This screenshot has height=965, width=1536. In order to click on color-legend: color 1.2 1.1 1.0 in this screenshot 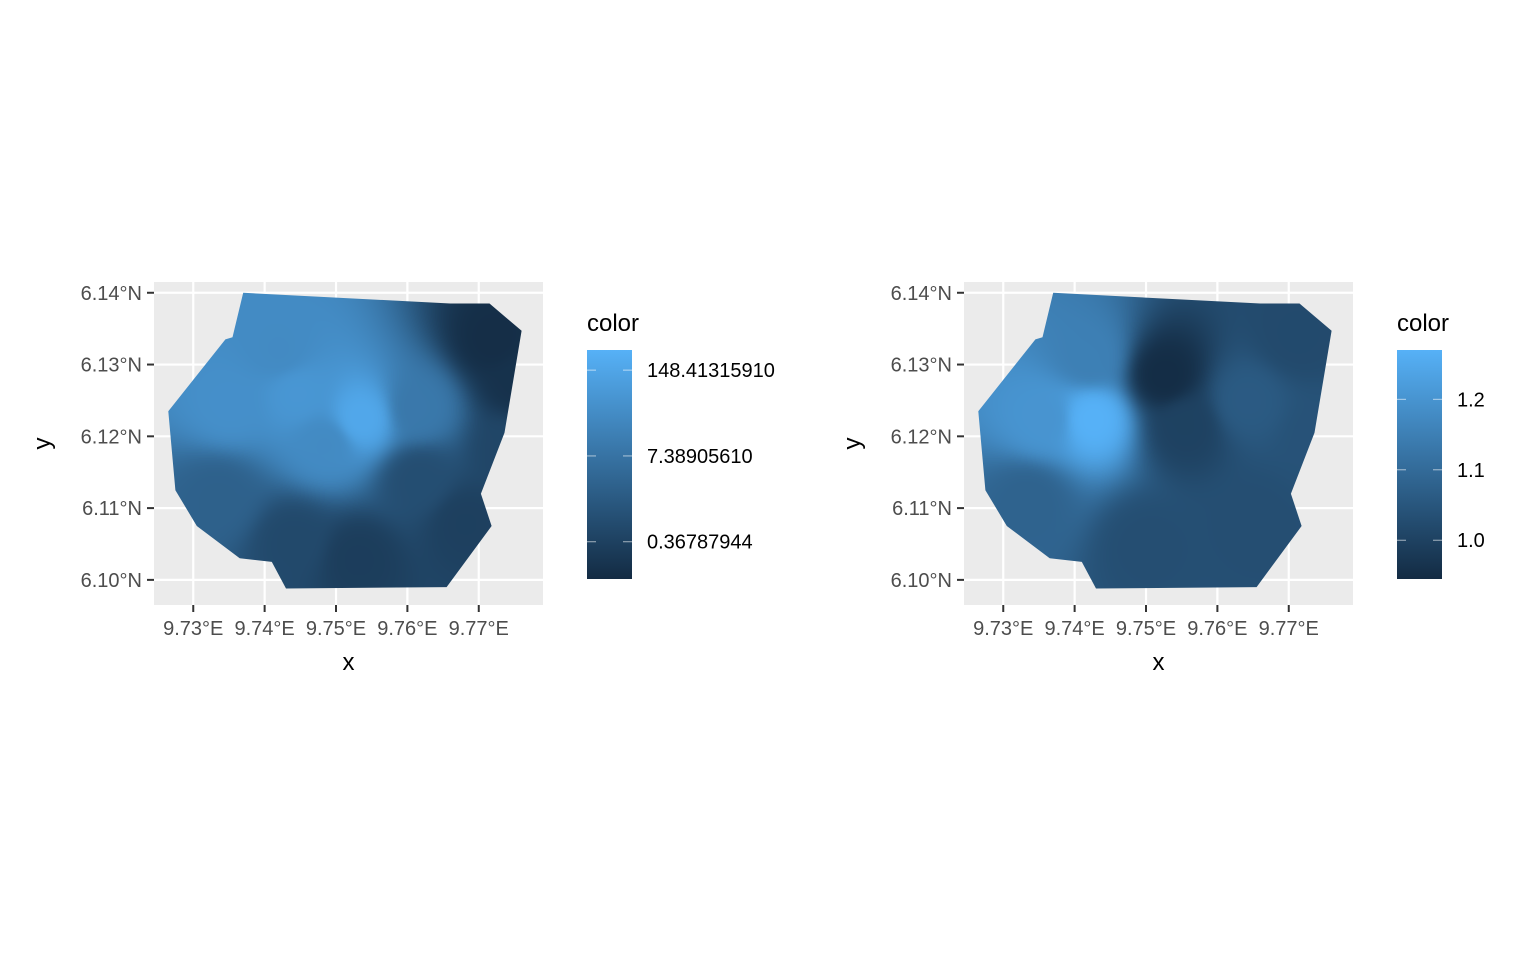, I will do `click(1441, 444)`.